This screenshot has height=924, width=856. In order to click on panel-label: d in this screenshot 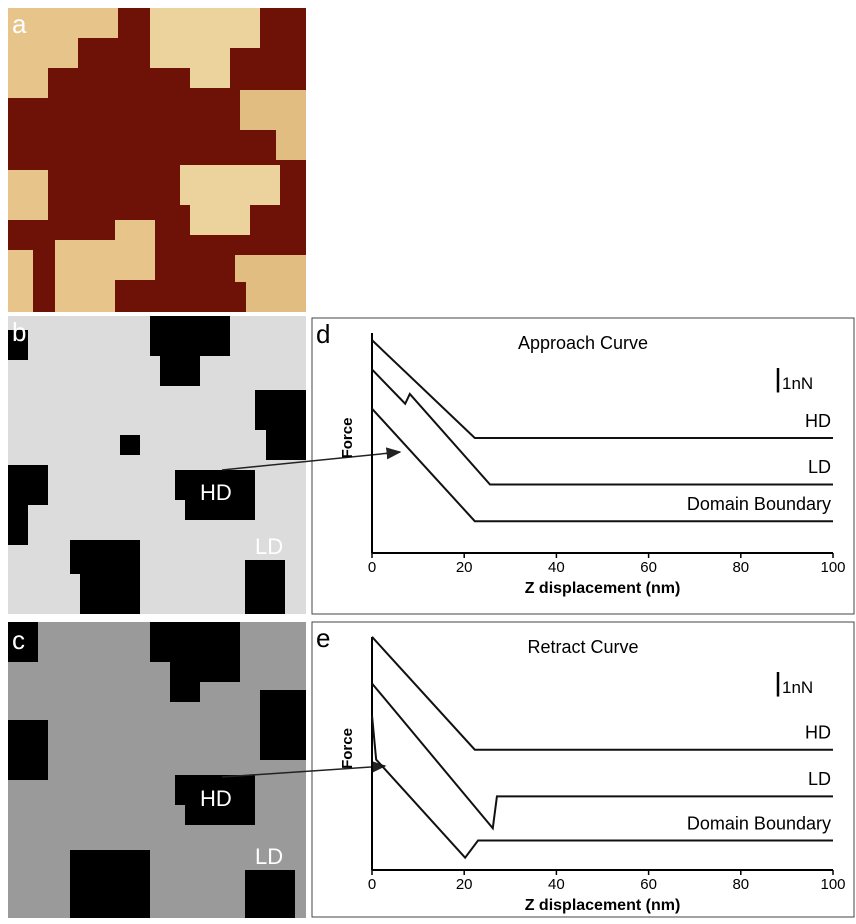, I will do `click(323, 334)`.